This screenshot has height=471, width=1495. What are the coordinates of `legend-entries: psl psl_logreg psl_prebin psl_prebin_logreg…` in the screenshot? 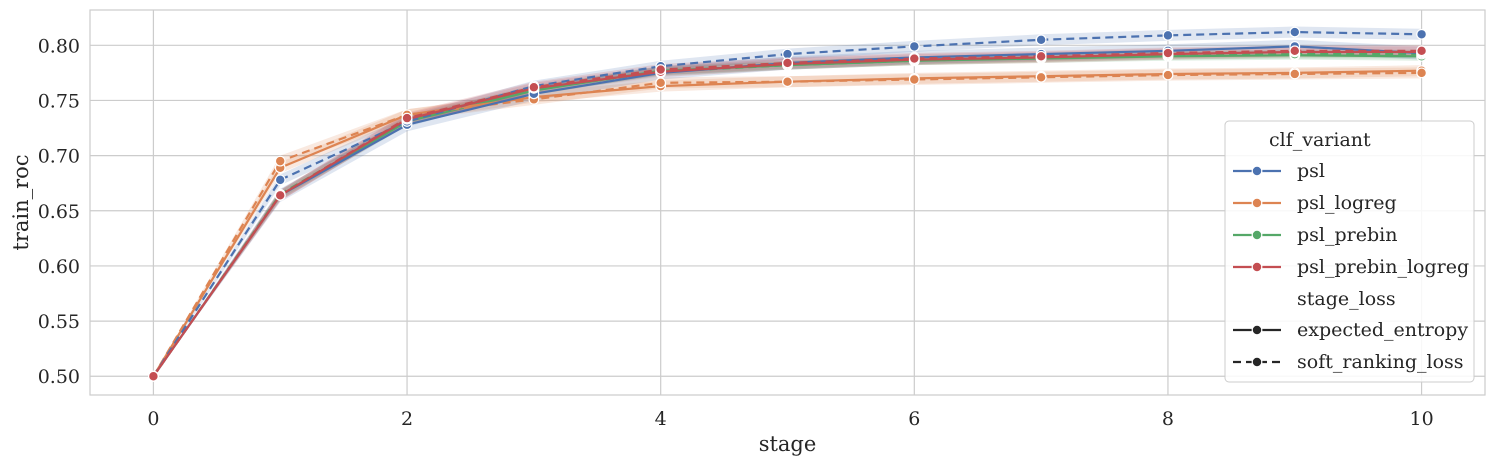 It's located at (1351, 266).